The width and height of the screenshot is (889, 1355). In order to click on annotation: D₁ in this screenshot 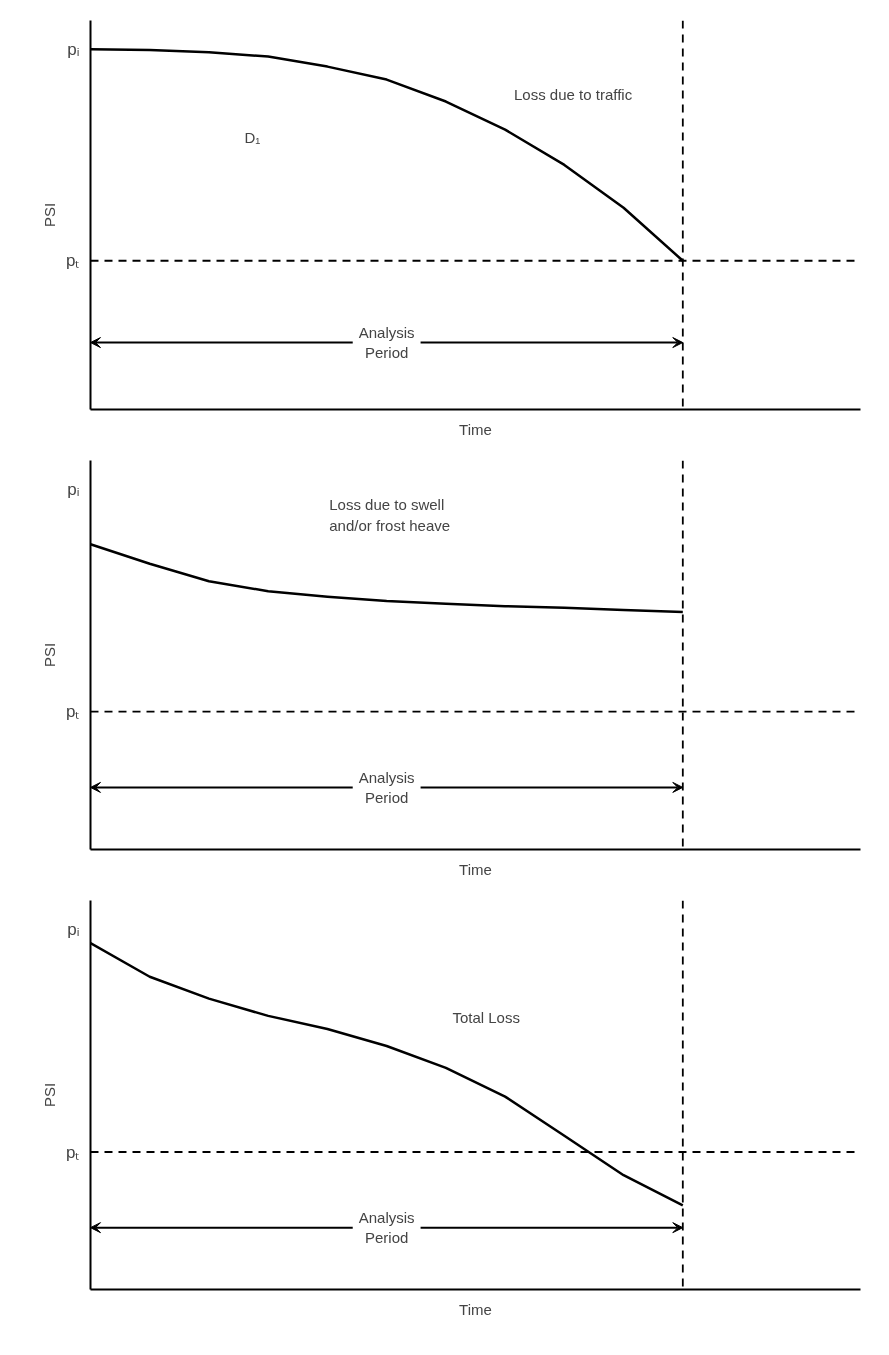, I will do `click(252, 137)`.